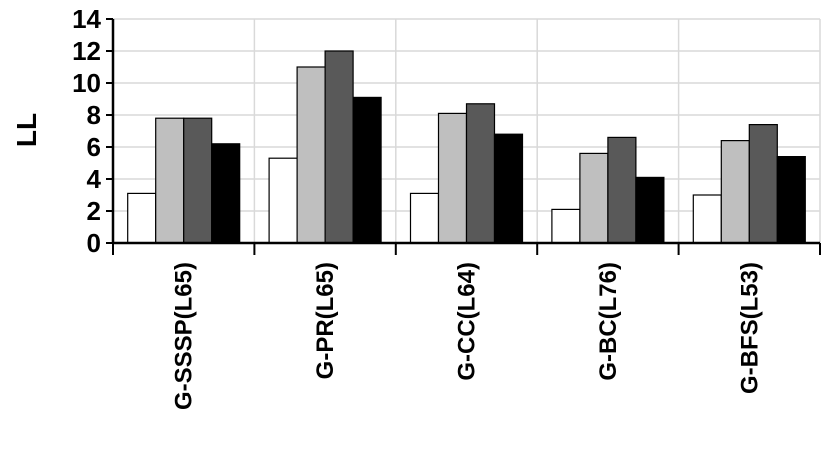  Describe the element at coordinates (325, 320) in the screenshot. I see `x-category-label: G-PR(L65)` at that location.